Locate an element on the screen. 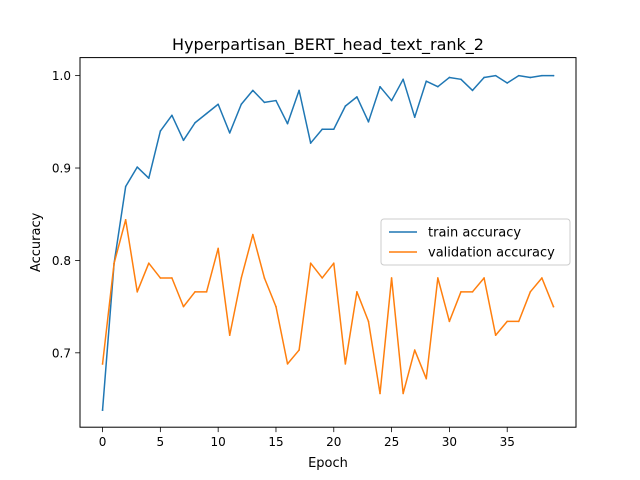 The height and width of the screenshot is (480, 640). x-tick-label: 5 is located at coordinates (161, 442).